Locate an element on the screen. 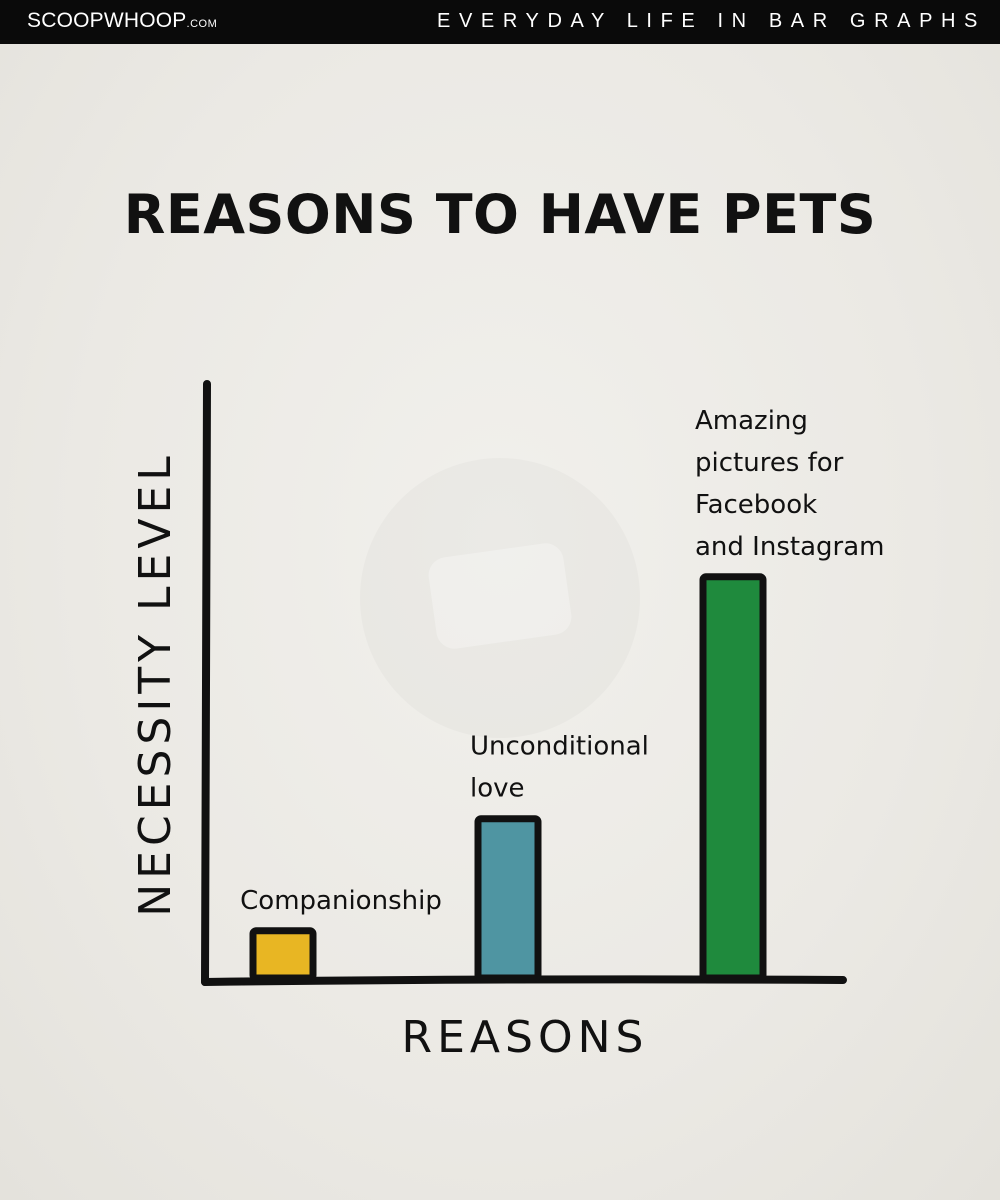  bar-label-0-line-0: Companionship is located at coordinates (341, 901).